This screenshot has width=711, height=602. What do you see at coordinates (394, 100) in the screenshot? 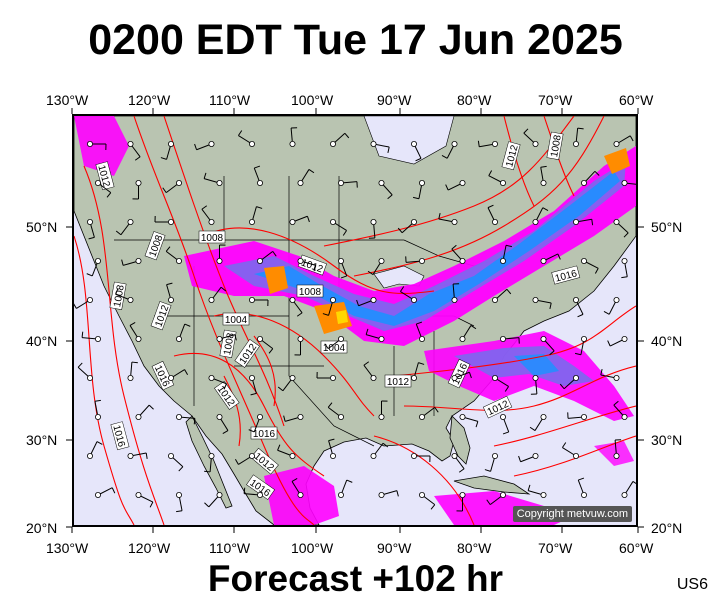
I see `lon-label-90w: 90°W` at bounding box center [394, 100].